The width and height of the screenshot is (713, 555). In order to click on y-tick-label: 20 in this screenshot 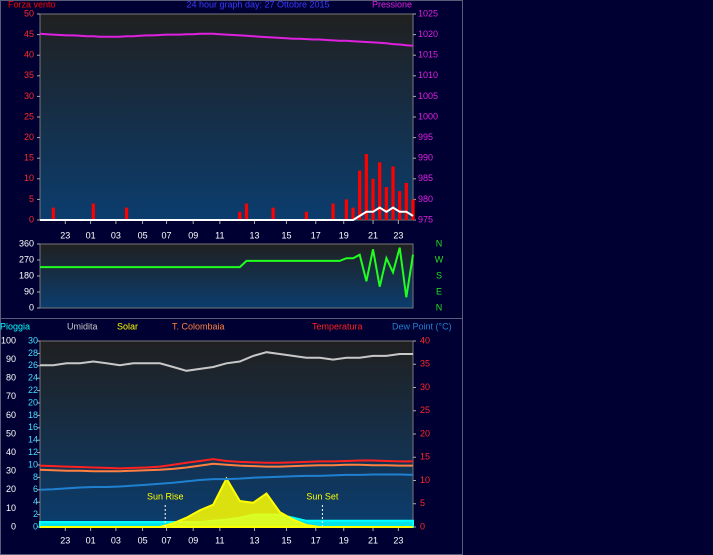, I will do `click(11, 489)`.